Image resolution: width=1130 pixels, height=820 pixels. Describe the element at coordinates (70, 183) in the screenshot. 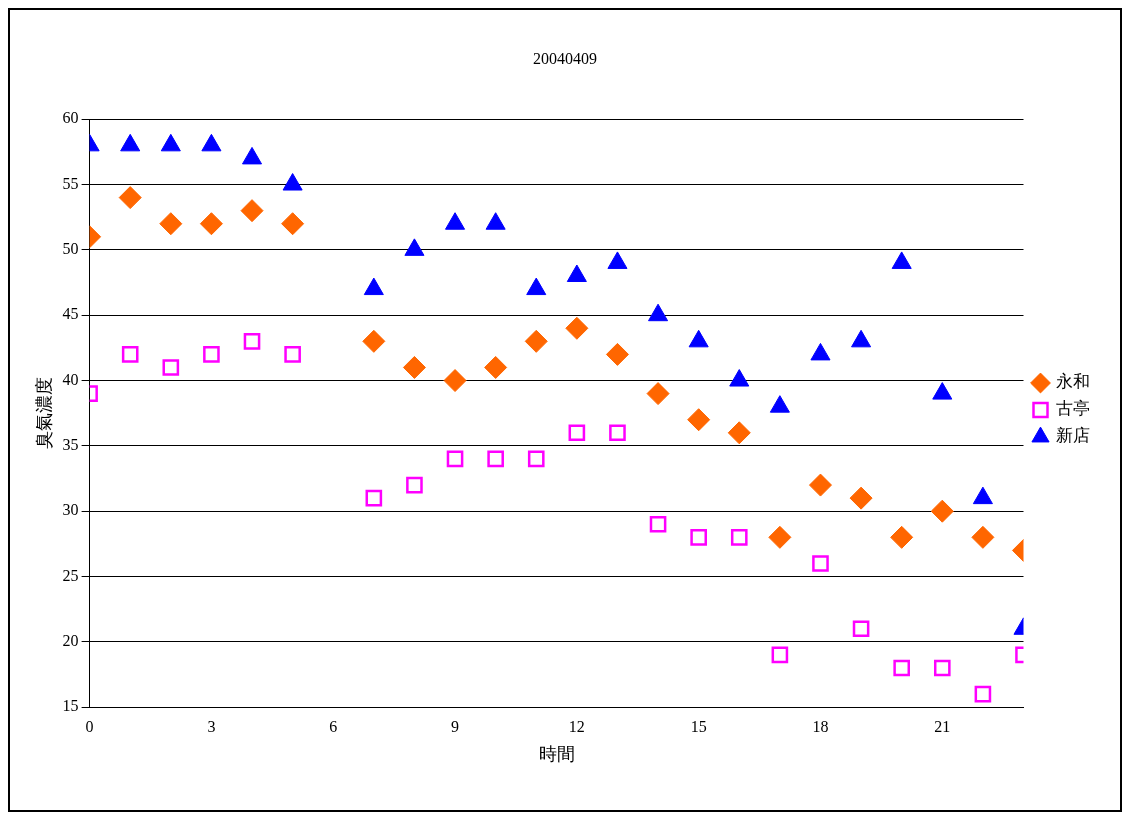

I see `y-tick-label: 55` at that location.